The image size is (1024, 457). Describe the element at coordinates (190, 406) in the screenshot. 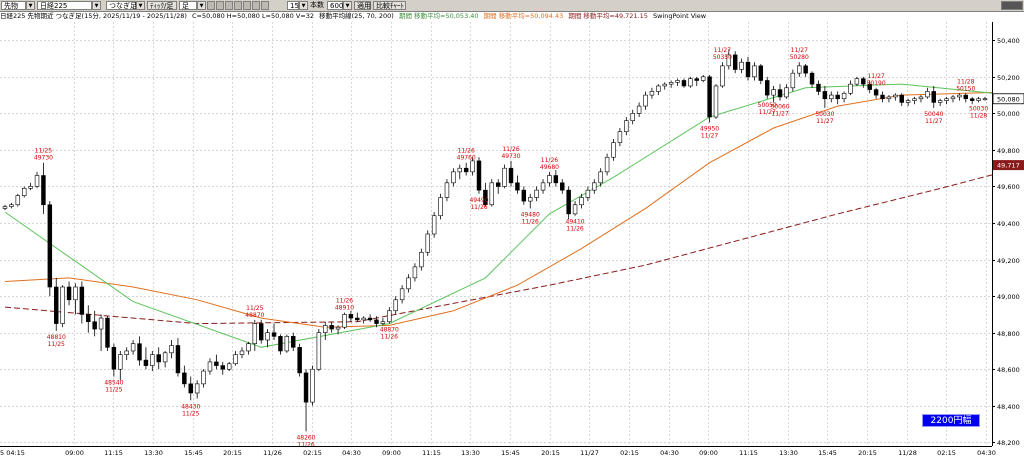

I see `swing-point-price: 48430` at that location.